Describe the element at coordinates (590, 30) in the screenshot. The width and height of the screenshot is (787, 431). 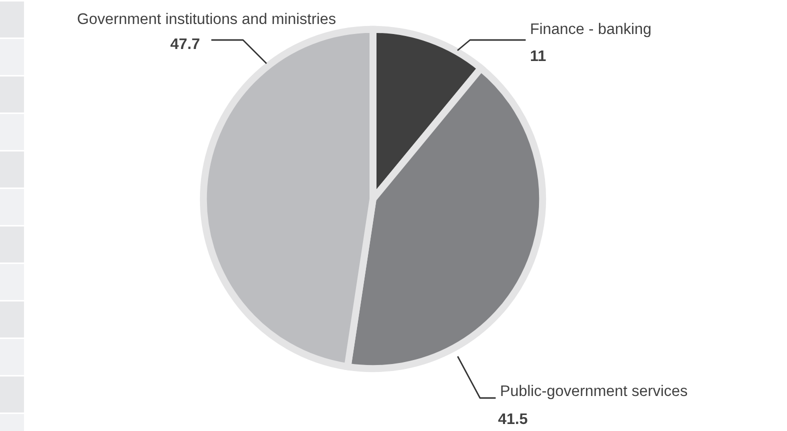
I see `slice-label: Finance - banking` at that location.